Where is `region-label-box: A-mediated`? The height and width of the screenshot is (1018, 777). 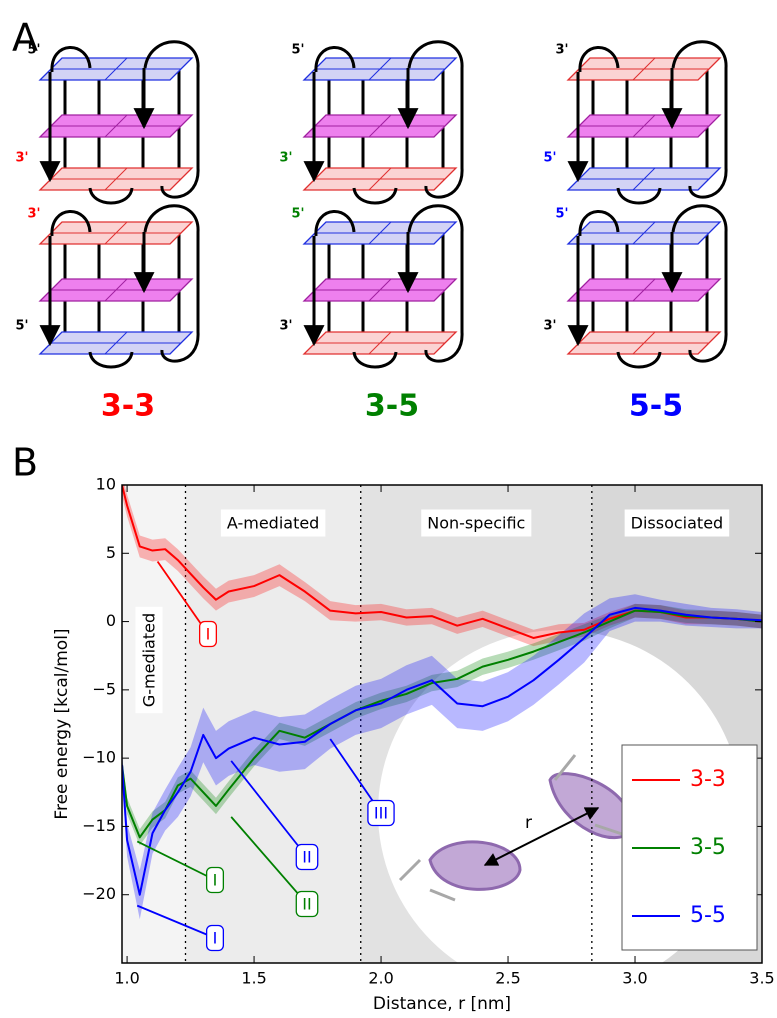 region-label-box: A-mediated is located at coordinates (273, 523).